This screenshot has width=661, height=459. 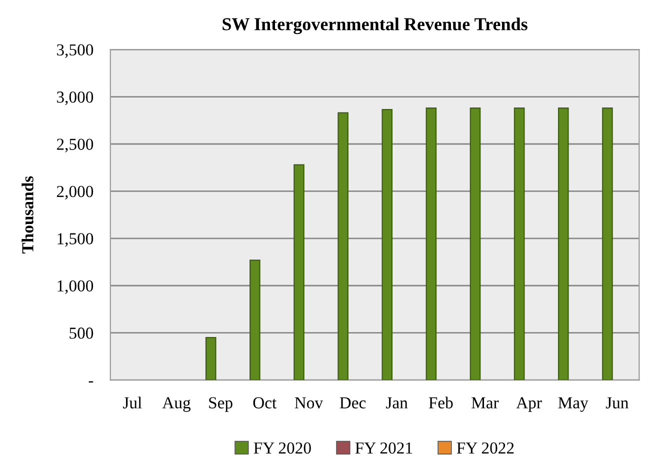 What do you see at coordinates (617, 402) in the screenshot?
I see `x-tick-label: Jun` at bounding box center [617, 402].